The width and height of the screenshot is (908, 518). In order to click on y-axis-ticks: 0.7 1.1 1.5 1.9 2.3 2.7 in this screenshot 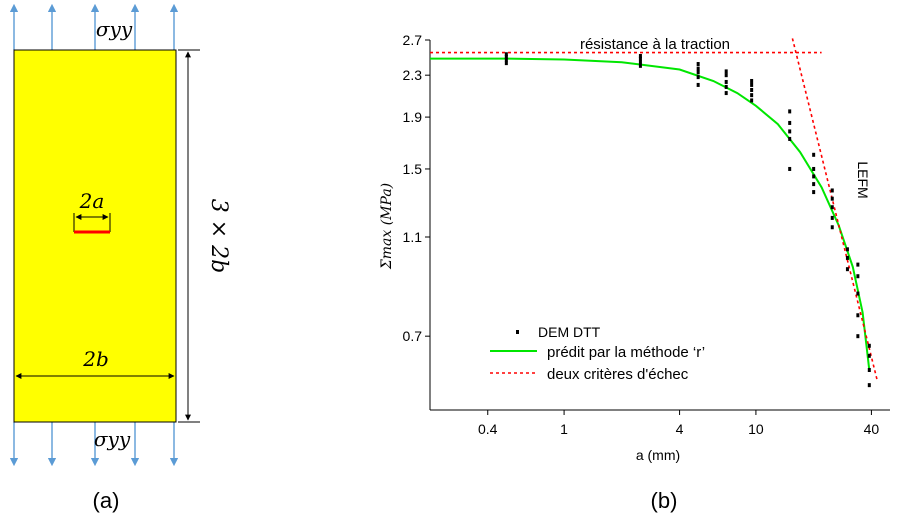, I will do `click(416, 188)`.